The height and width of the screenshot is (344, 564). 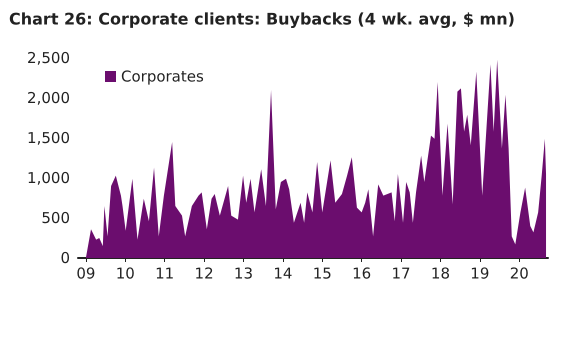 What do you see at coordinates (282, 273) in the screenshot?
I see `x-tick-label: 14` at bounding box center [282, 273].